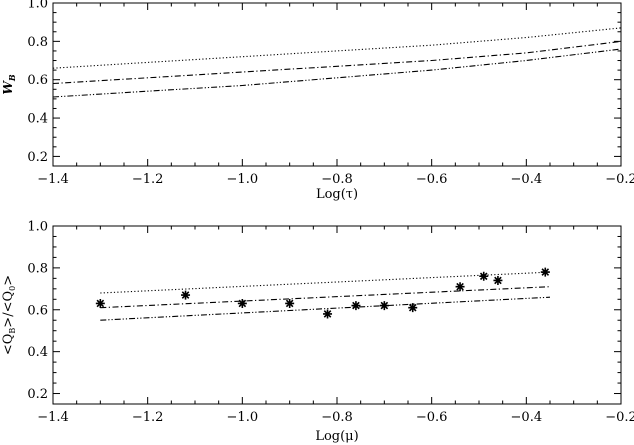 This screenshot has width=634, height=445. Describe the element at coordinates (337, 194) in the screenshot. I see `x-axis-label: Log(τ)` at that location.